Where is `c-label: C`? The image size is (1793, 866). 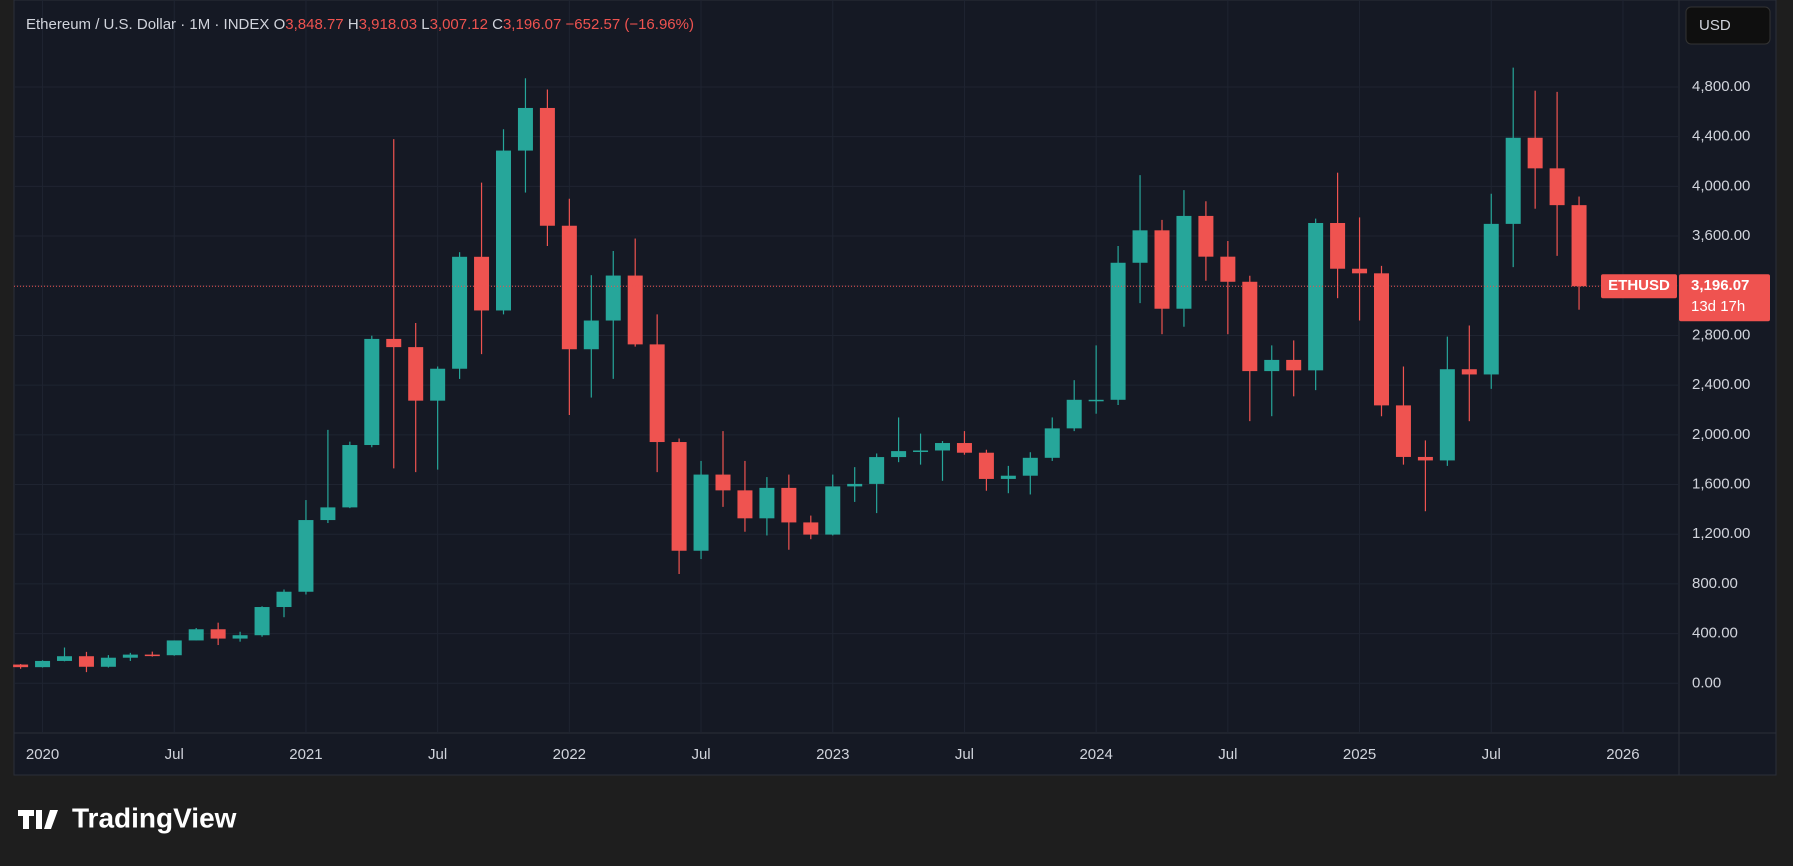
c-label: C is located at coordinates (497, 24).